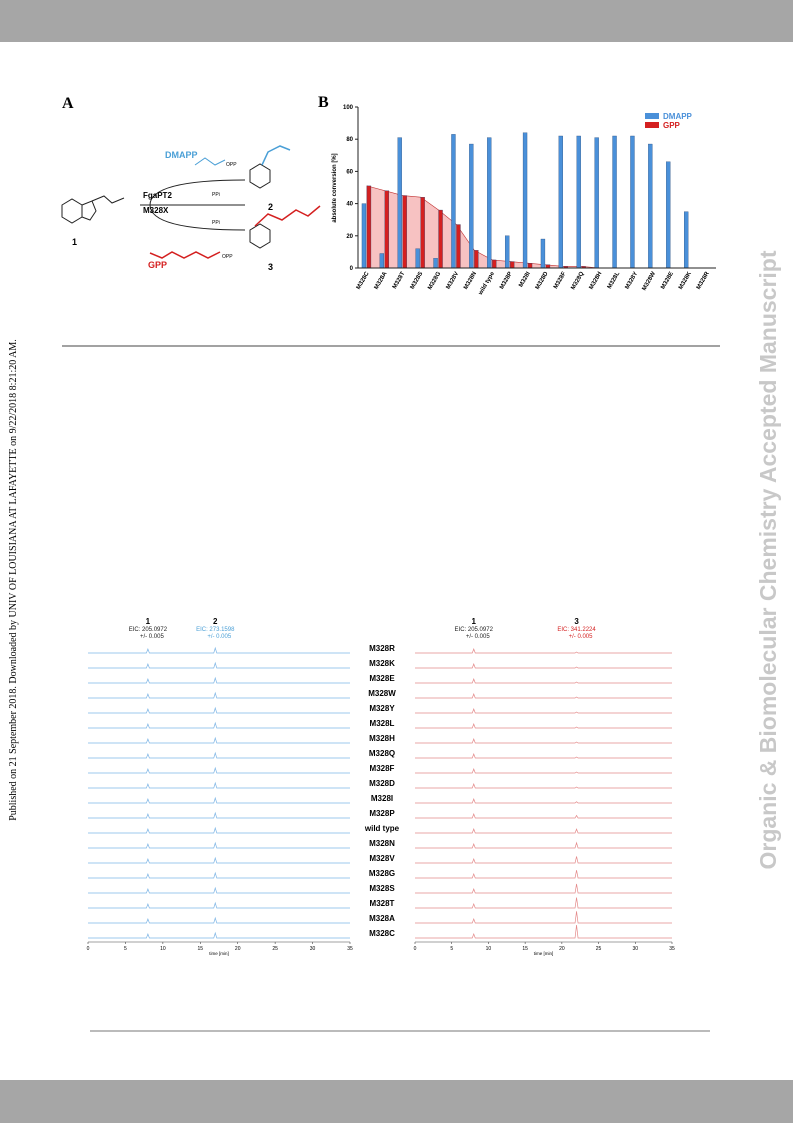 The height and width of the screenshot is (1123, 793). What do you see at coordinates (470, 281) in the screenshot?
I see `x-tick-label: M328N` at bounding box center [470, 281].